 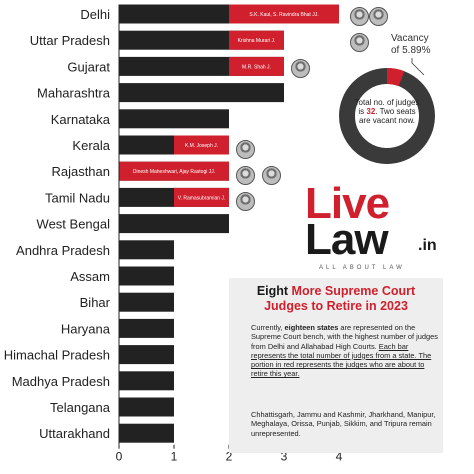 What do you see at coordinates (77, 197) in the screenshot?
I see `state-label: Tamil Nadu` at bounding box center [77, 197].